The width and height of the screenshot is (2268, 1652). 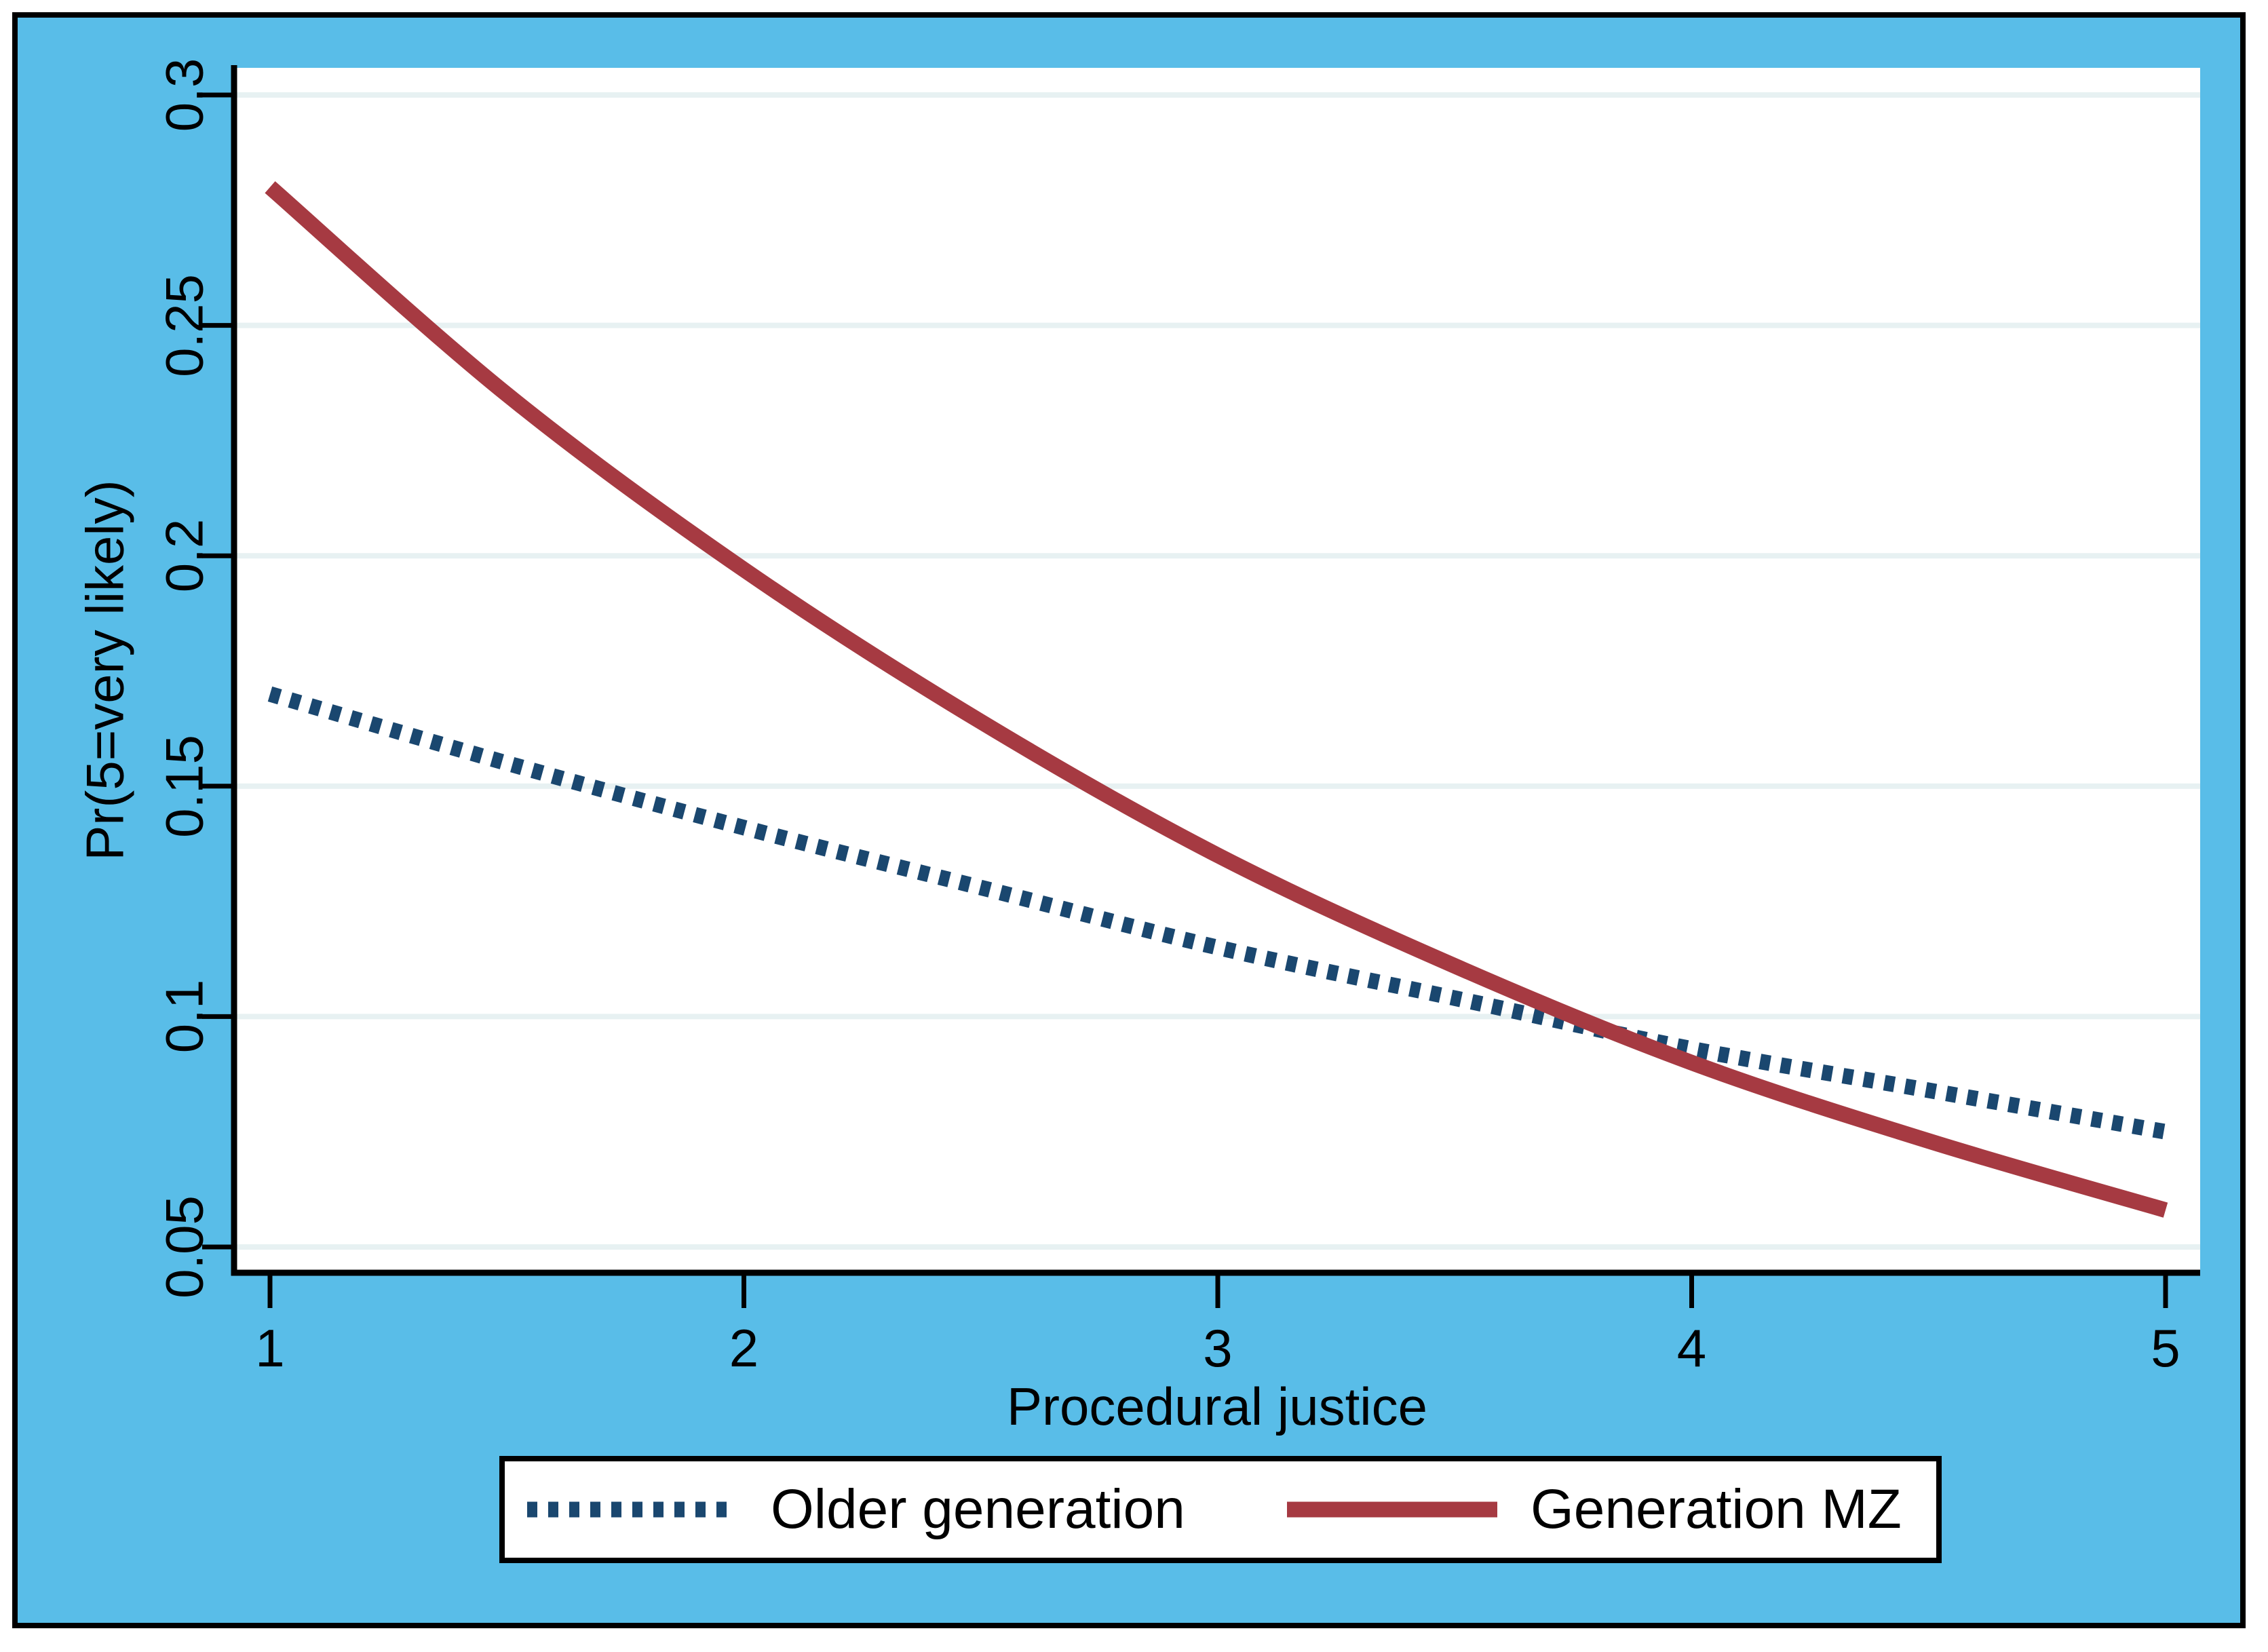 I want to click on y-tick-label: 0.1, so click(x=184, y=1017).